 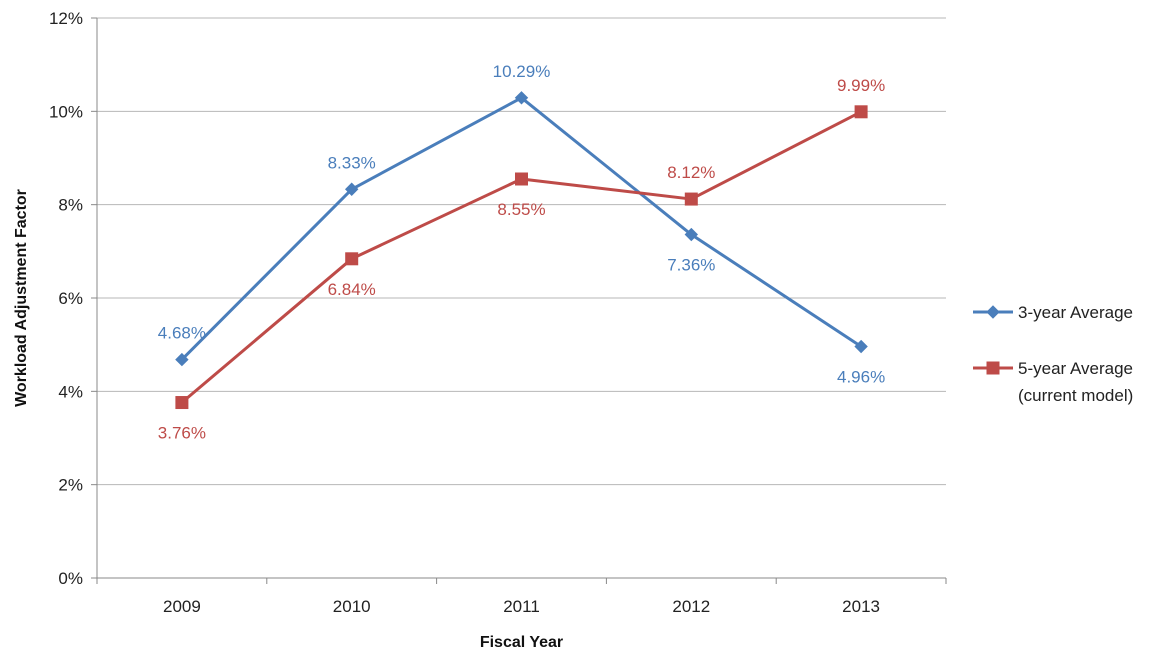 What do you see at coordinates (691, 172) in the screenshot?
I see `data-label: 8.12%` at bounding box center [691, 172].